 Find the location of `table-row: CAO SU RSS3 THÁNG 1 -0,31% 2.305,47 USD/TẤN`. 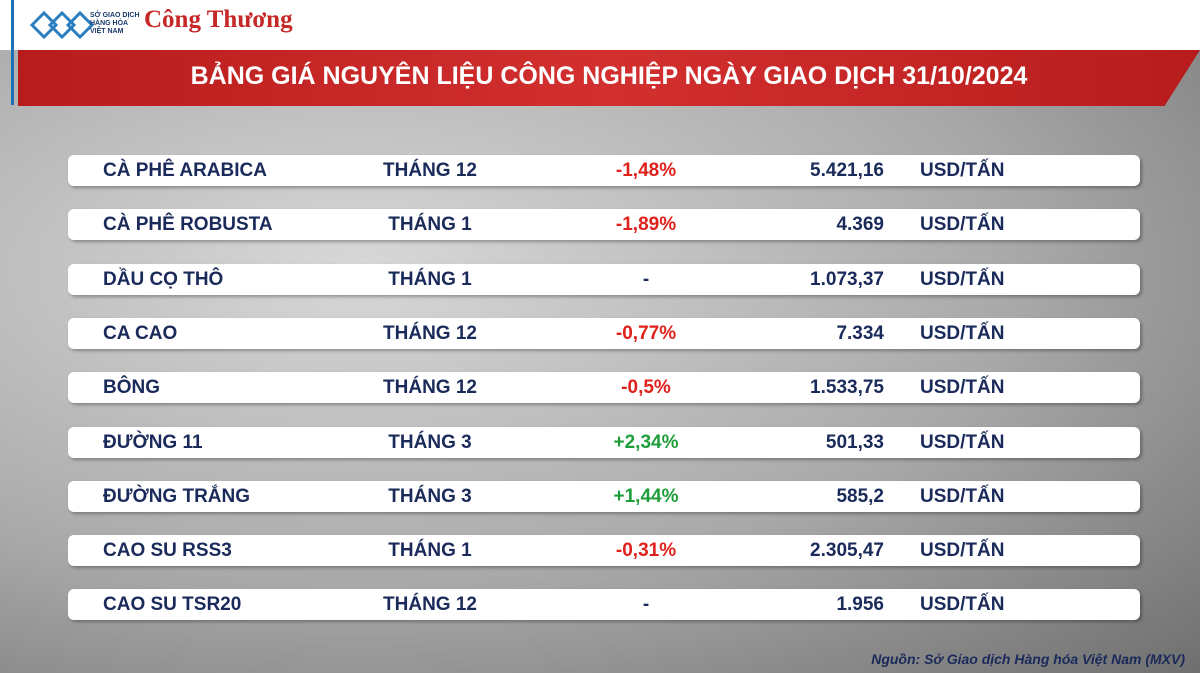

table-row: CAO SU RSS3 THÁNG 1 -0,31% 2.305,47 USD/TẤN is located at coordinates (604, 551).